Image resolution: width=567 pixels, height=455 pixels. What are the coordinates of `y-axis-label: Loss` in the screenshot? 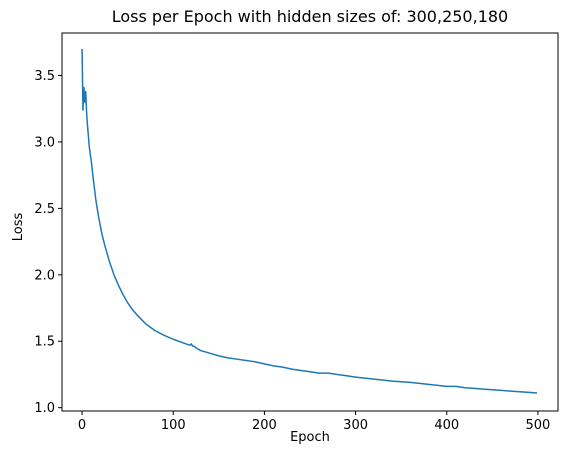 It's located at (18, 227).